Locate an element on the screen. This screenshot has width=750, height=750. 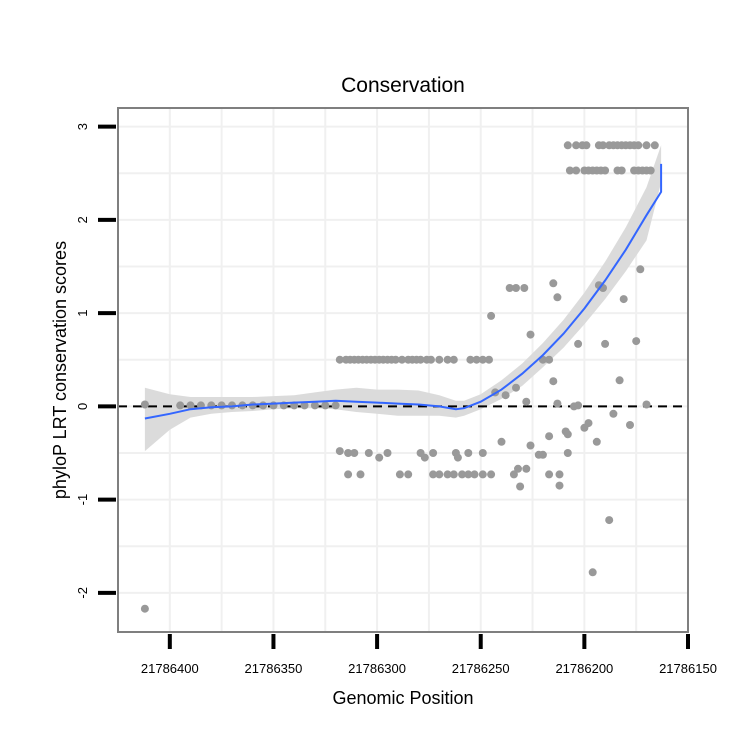
x-tick-label: 21786300 is located at coordinates (377, 668).